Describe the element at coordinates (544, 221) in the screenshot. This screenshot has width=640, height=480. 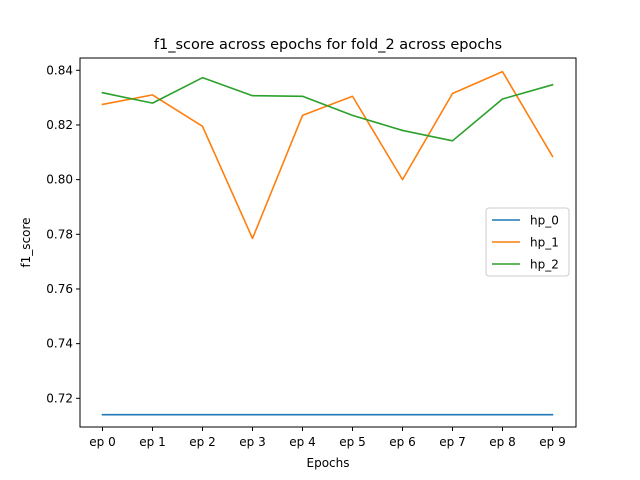
I see `legend-label-hp_0: hp_0` at that location.